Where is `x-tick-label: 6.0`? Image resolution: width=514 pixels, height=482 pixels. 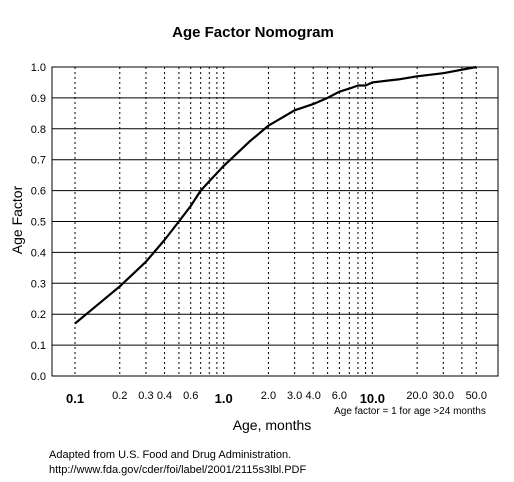
x-tick-label: 6.0 is located at coordinates (339, 396).